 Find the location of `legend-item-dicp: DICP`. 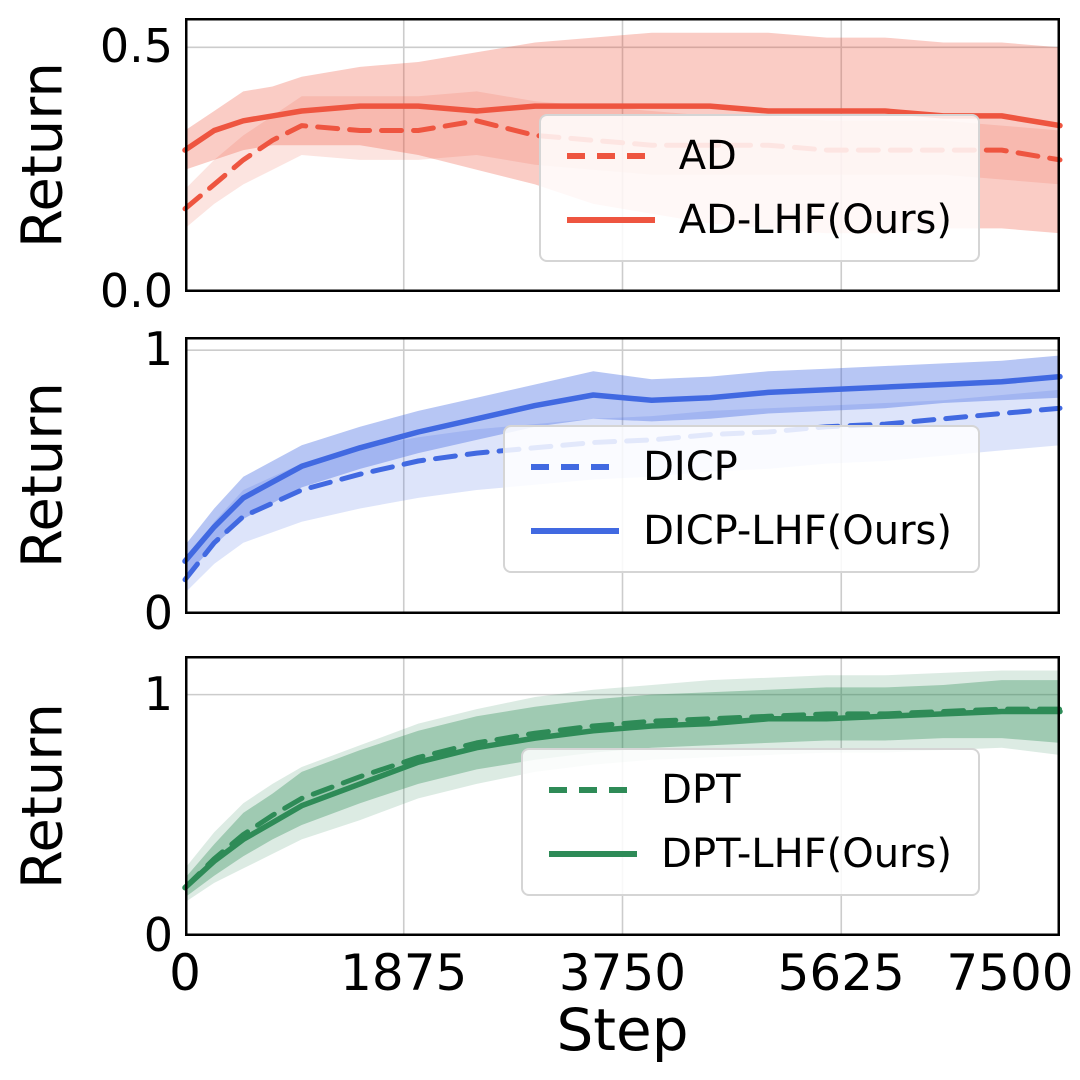

legend-item-dicp: DICP is located at coordinates (741, 467).